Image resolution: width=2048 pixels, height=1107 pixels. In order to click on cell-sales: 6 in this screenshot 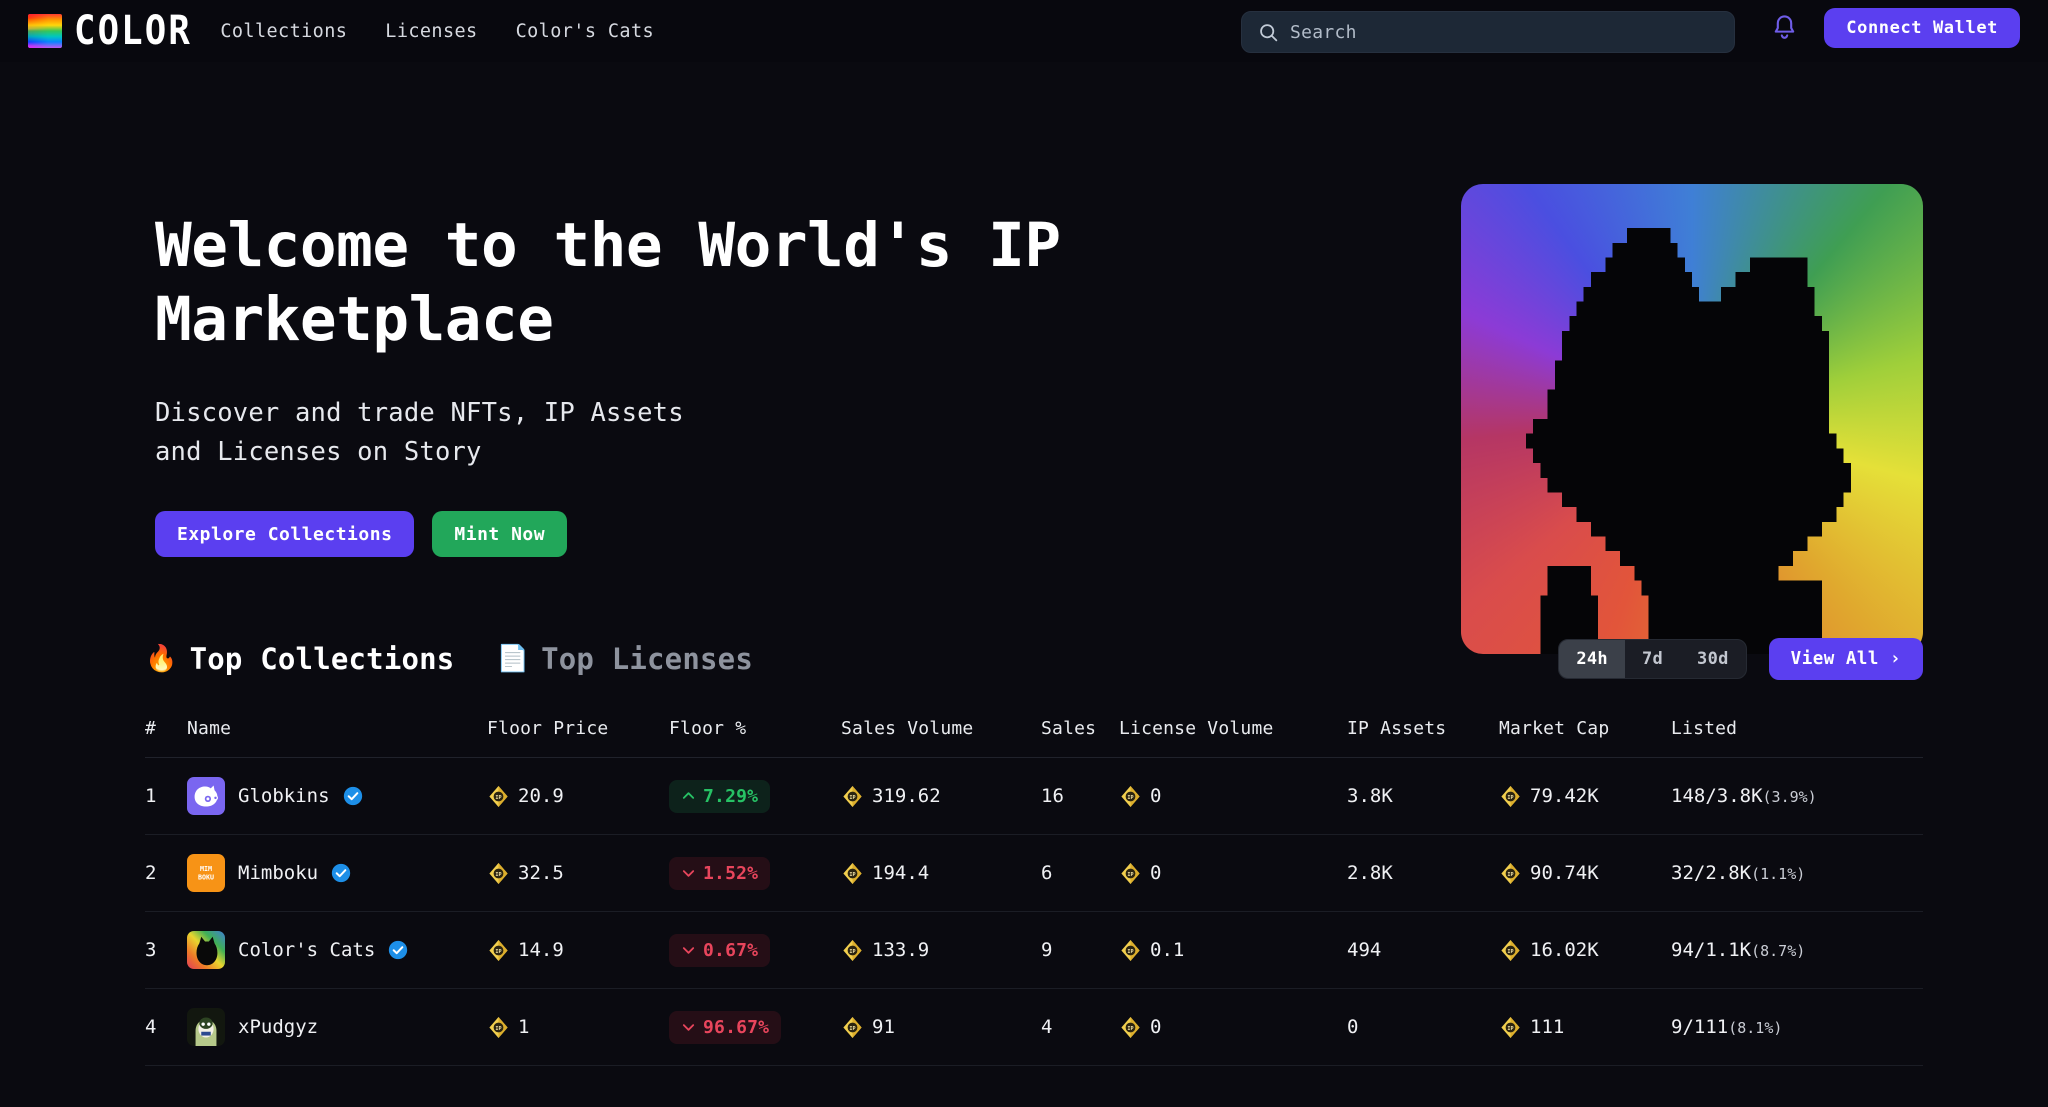, I will do `click(1080, 873)`.